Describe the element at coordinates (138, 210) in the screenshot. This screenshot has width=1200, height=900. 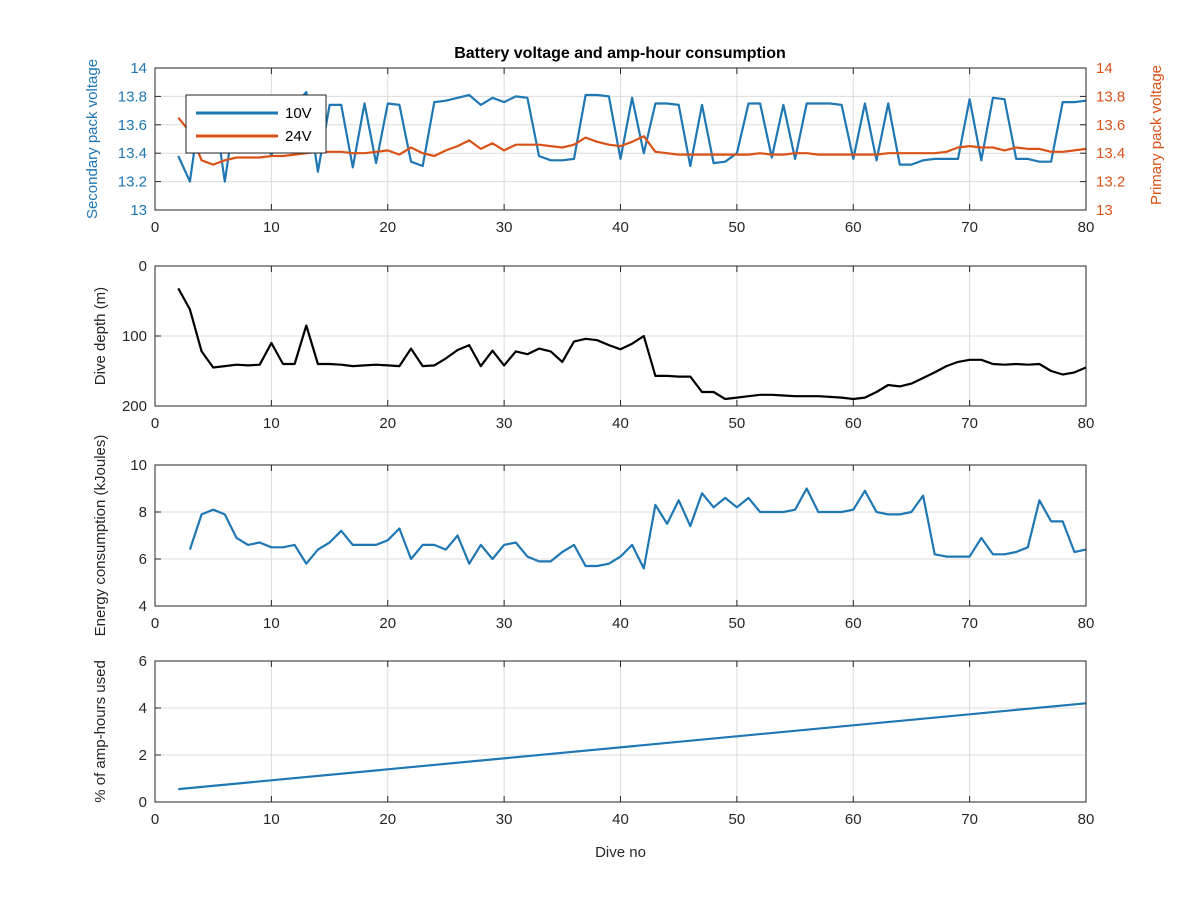
I see `y-tick-label: 13` at that location.